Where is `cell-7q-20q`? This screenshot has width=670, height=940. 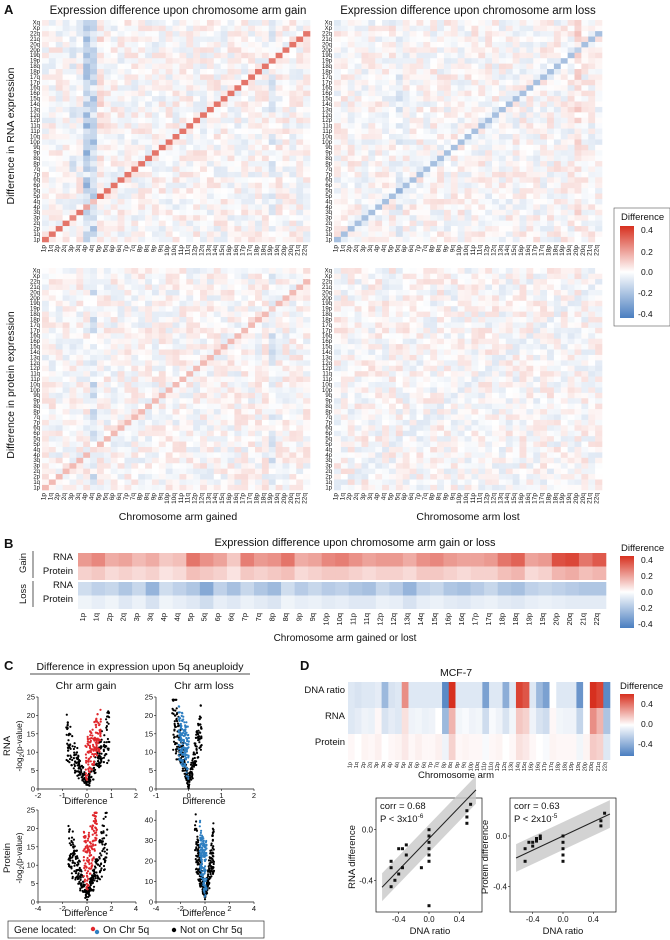
cell-7q-20q is located at coordinates (135, 44).